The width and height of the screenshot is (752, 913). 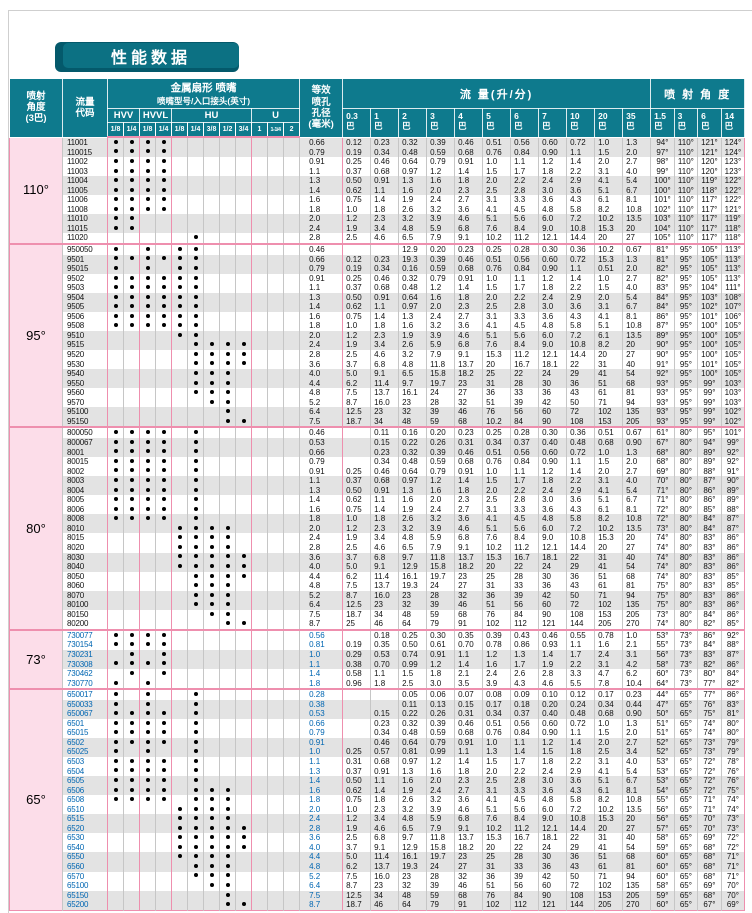 What do you see at coordinates (203, 93) in the screenshot?
I see `col-header-nozzle-group: 金属扇形 喷嘴 喷嘴型号/入口接头(英寸)` at bounding box center [203, 93].